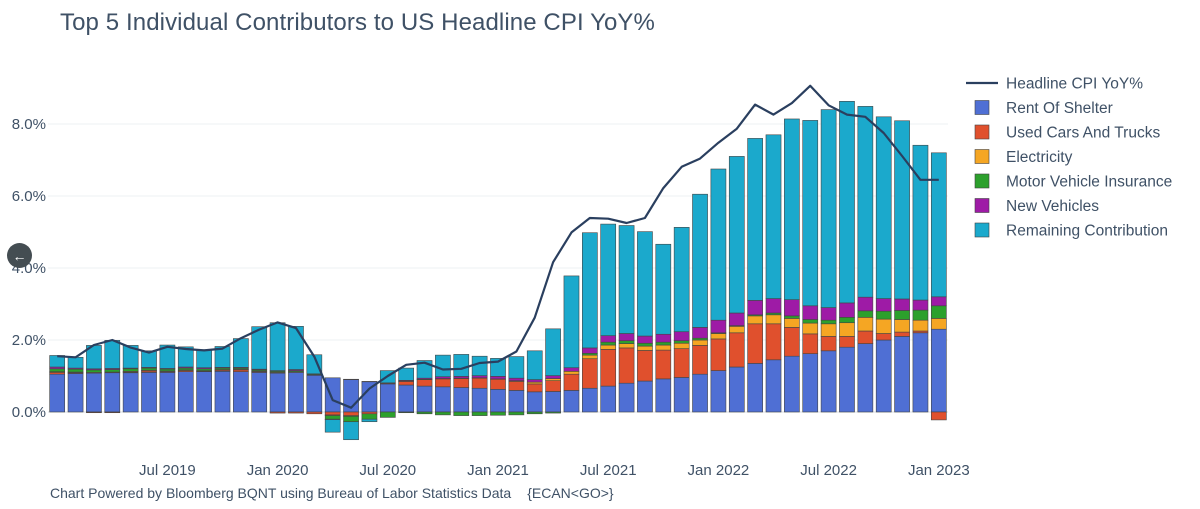 Image resolution: width=1200 pixels, height=509 pixels. I want to click on x-tick-label: Jan 2020, so click(278, 470).